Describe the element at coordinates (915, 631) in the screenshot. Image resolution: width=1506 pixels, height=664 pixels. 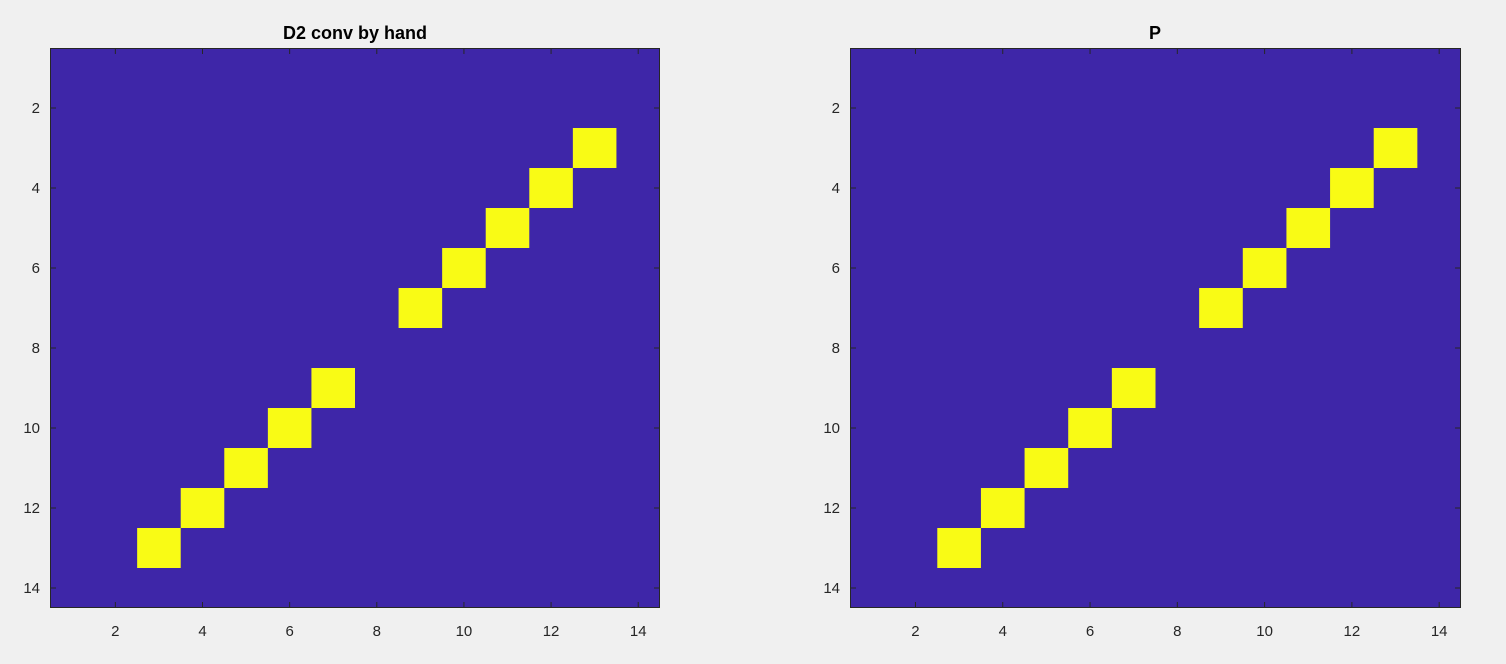
I see `right-x-tick-label: 2` at that location.